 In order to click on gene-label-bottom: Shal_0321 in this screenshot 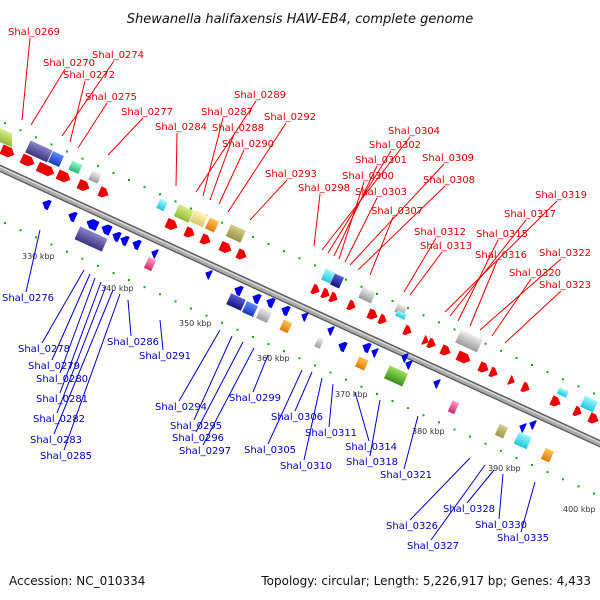, I will do `click(406, 475)`.